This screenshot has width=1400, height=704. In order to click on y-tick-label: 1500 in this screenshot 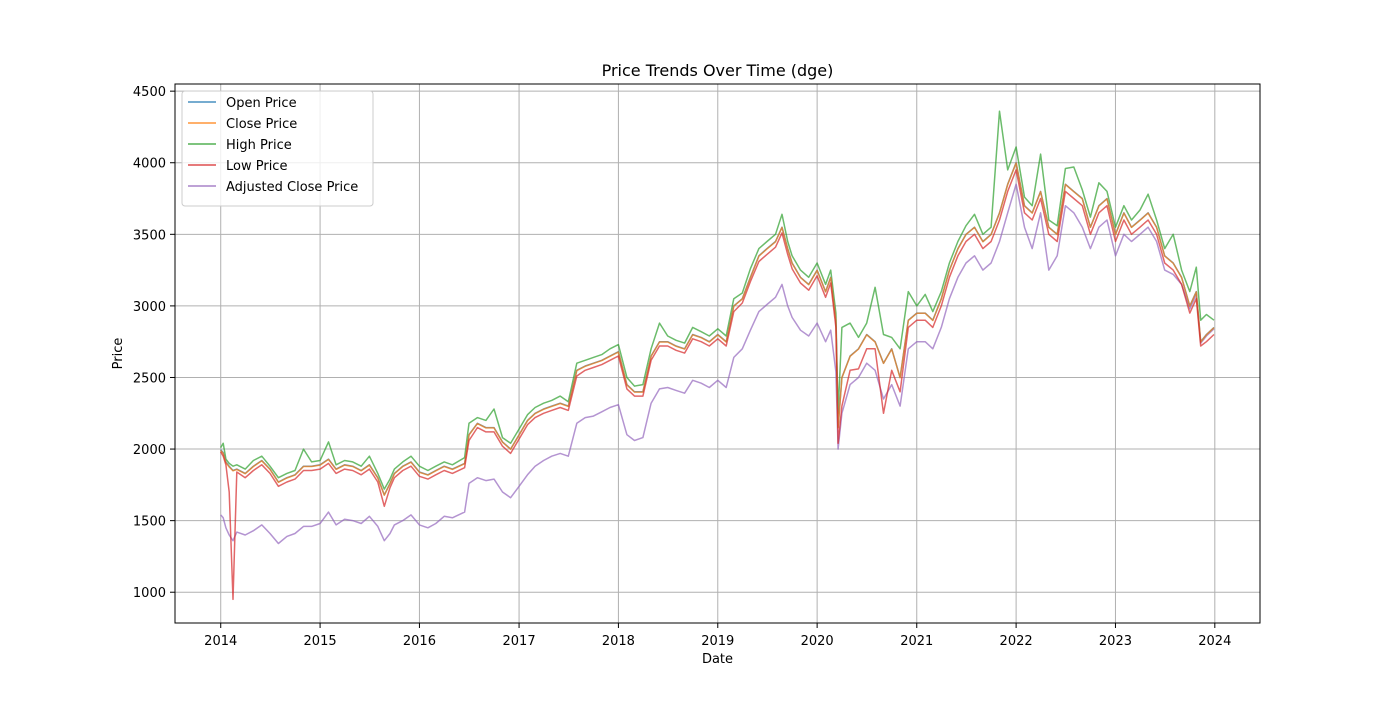, I will do `click(149, 522)`.